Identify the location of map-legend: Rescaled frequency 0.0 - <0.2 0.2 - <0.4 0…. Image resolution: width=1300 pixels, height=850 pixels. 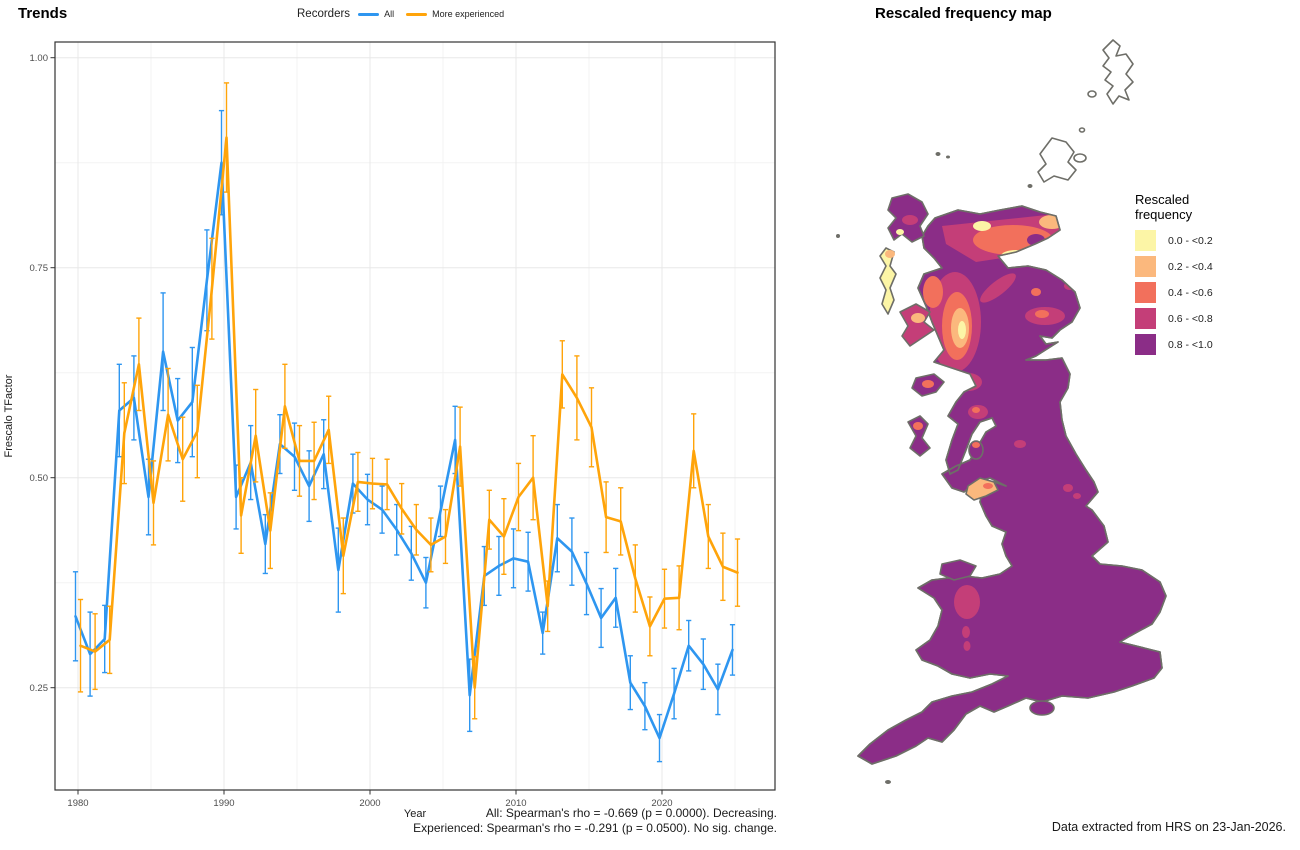
(1200, 276).